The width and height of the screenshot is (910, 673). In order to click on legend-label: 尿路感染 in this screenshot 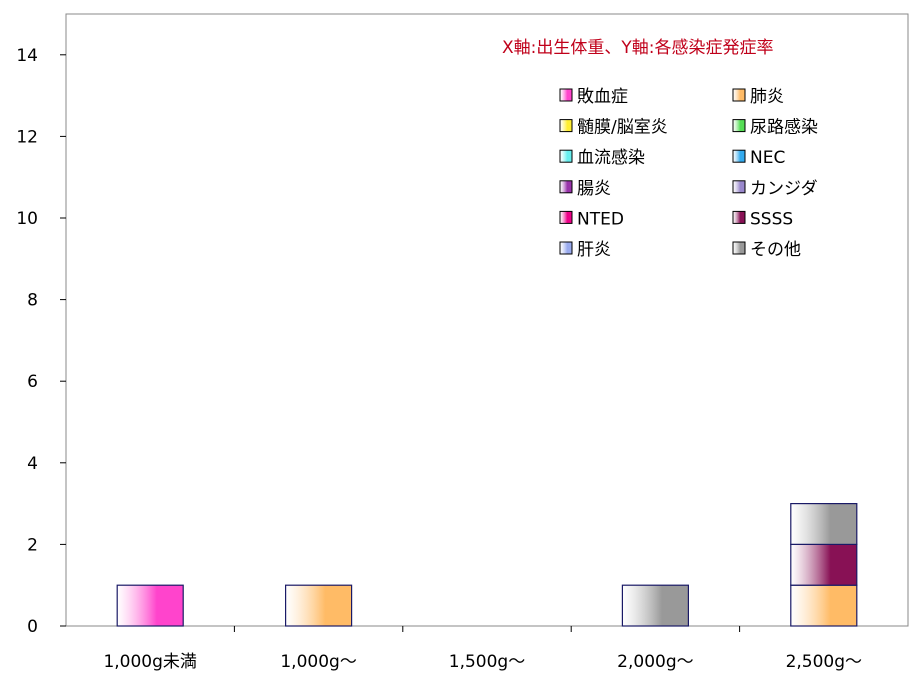, I will do `click(784, 128)`.